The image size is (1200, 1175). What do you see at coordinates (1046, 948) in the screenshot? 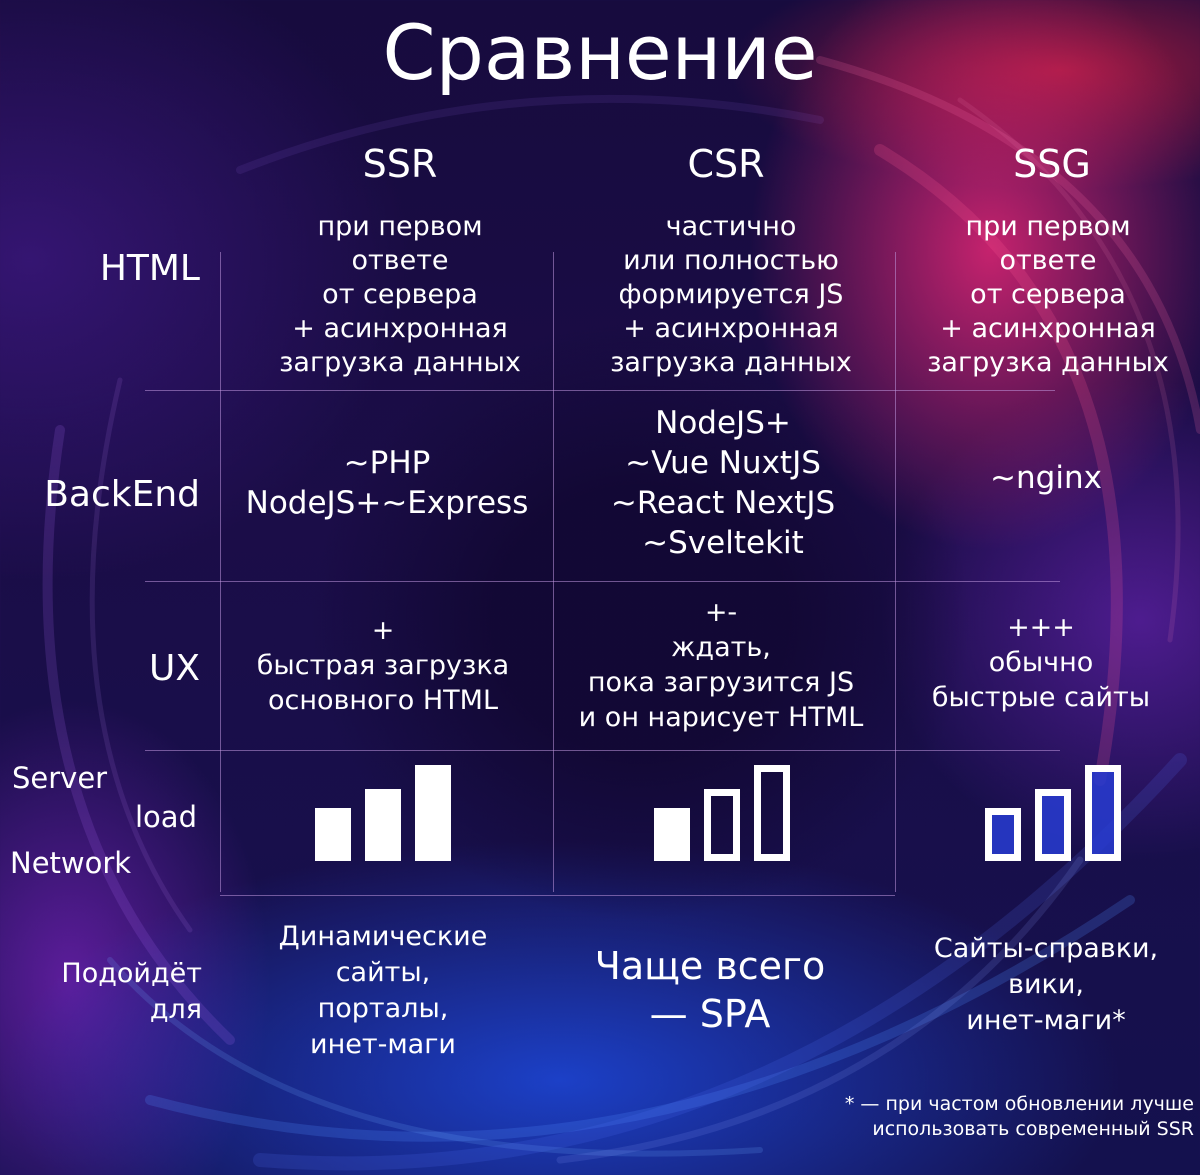
I see `cell-line: Сайты-справки,` at bounding box center [1046, 948].